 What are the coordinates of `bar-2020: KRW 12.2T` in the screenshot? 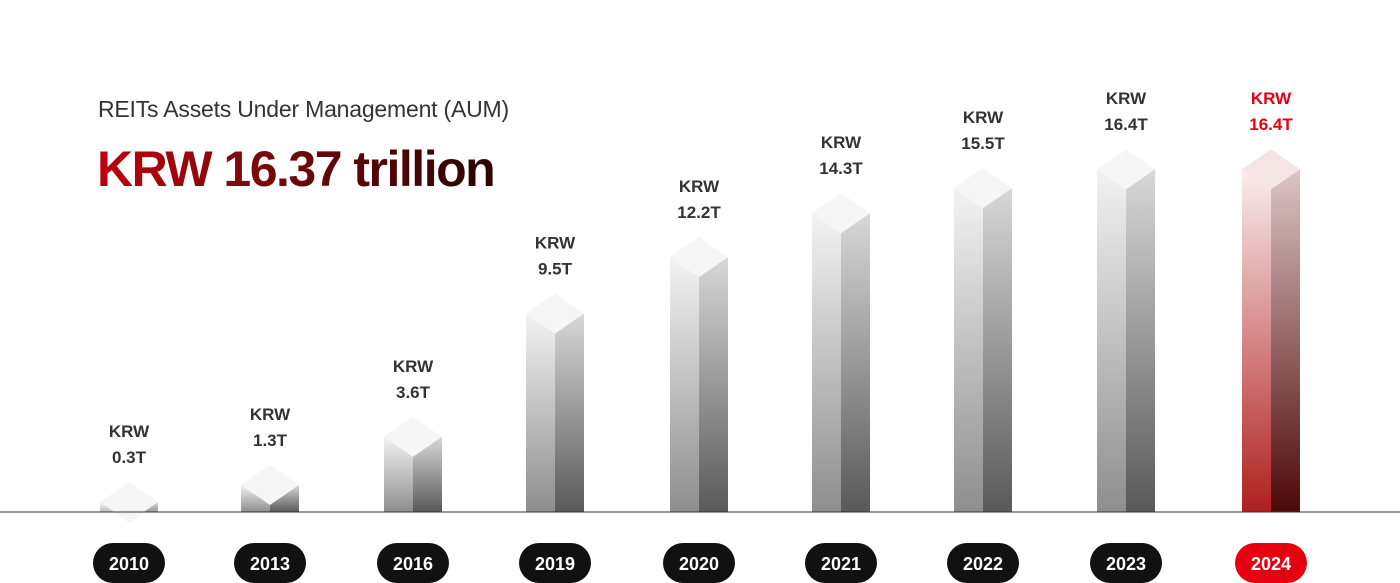 It's located at (699, 344).